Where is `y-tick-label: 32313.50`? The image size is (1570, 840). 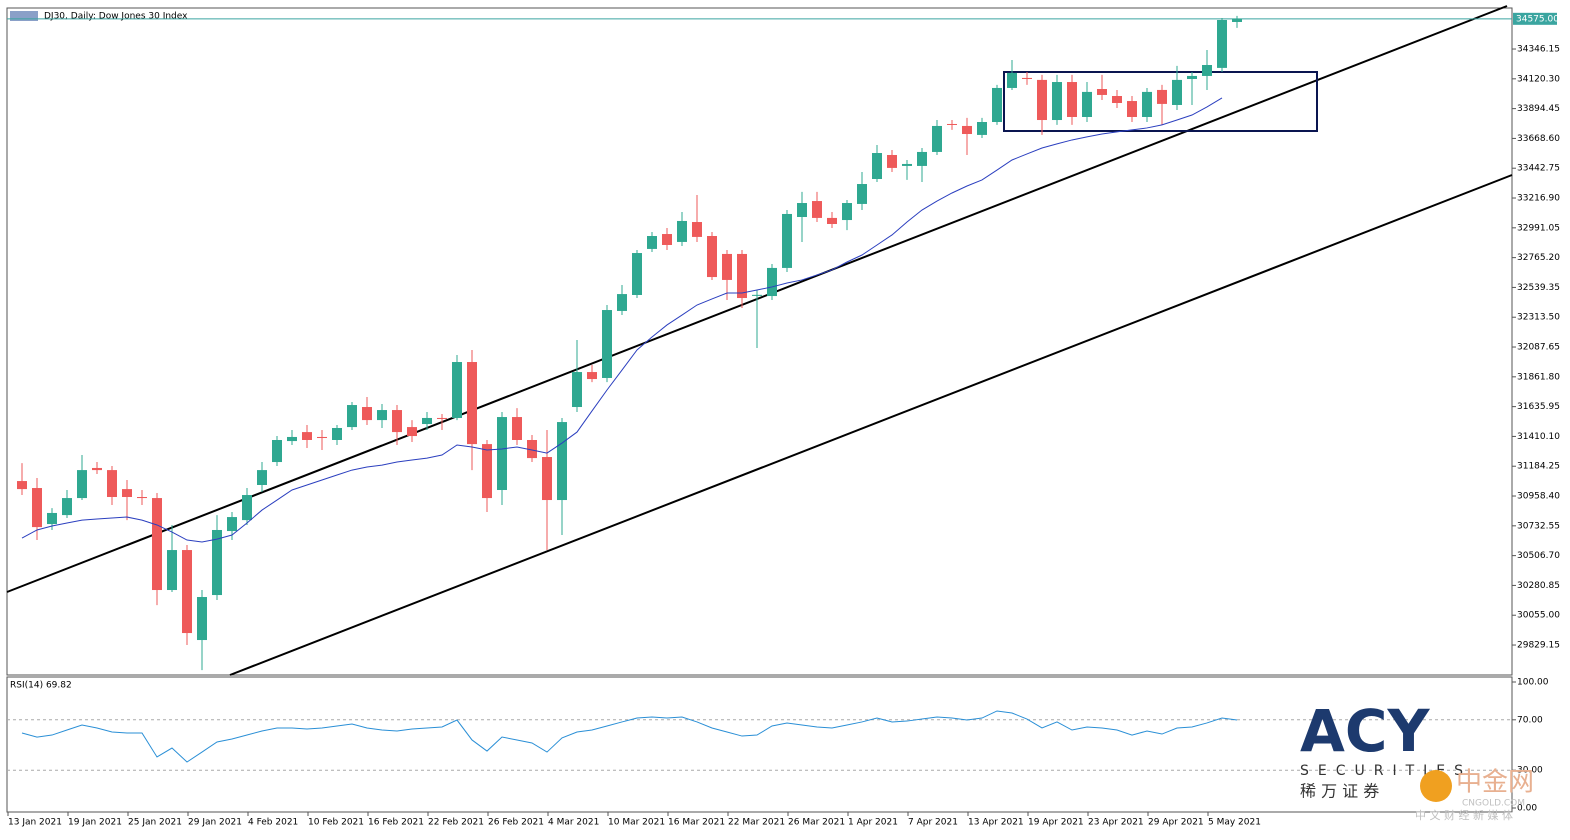 y-tick-label: 32313.50 is located at coordinates (1538, 318).